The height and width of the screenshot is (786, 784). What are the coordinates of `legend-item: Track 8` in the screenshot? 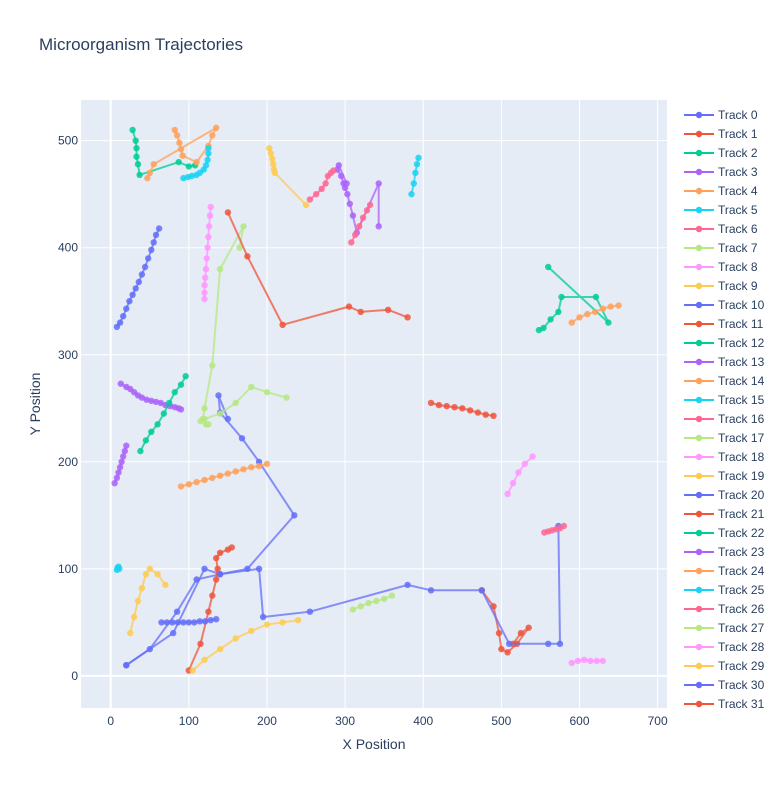 It's located at (721, 267).